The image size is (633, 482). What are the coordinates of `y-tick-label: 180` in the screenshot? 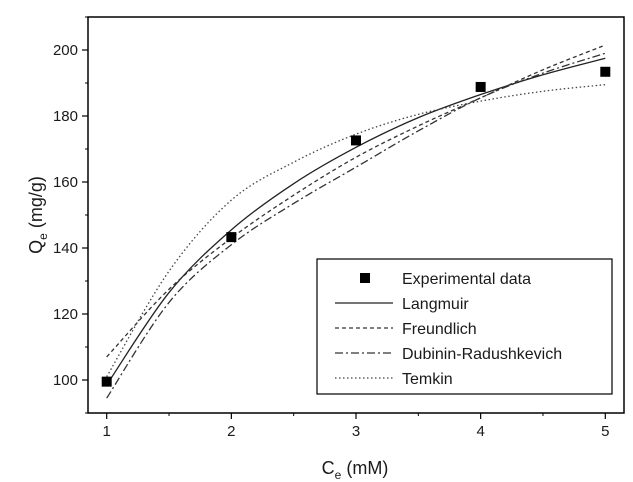 It's located at (65, 116).